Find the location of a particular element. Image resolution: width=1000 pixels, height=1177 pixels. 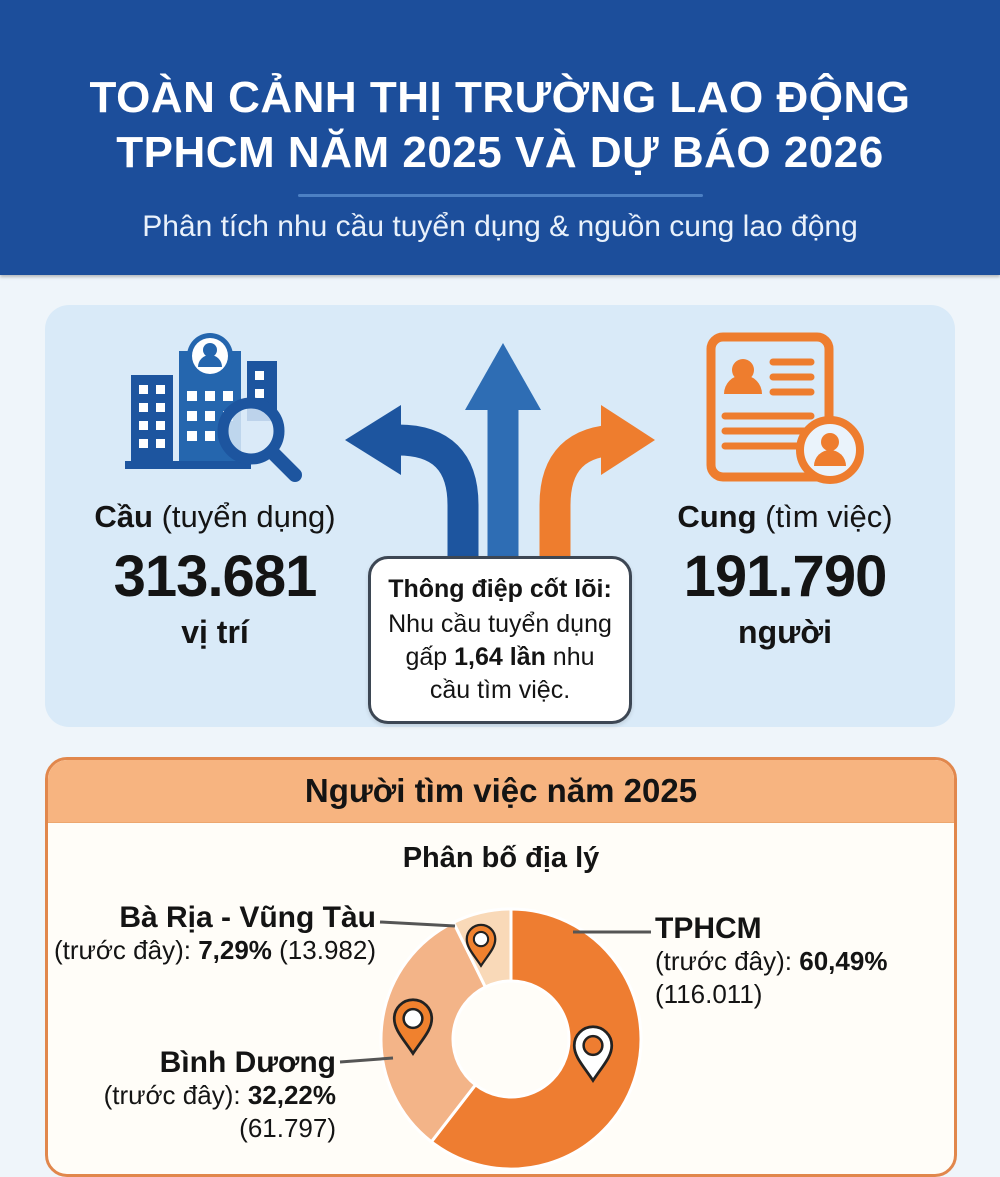

supply-unit: người is located at coordinates (785, 632).